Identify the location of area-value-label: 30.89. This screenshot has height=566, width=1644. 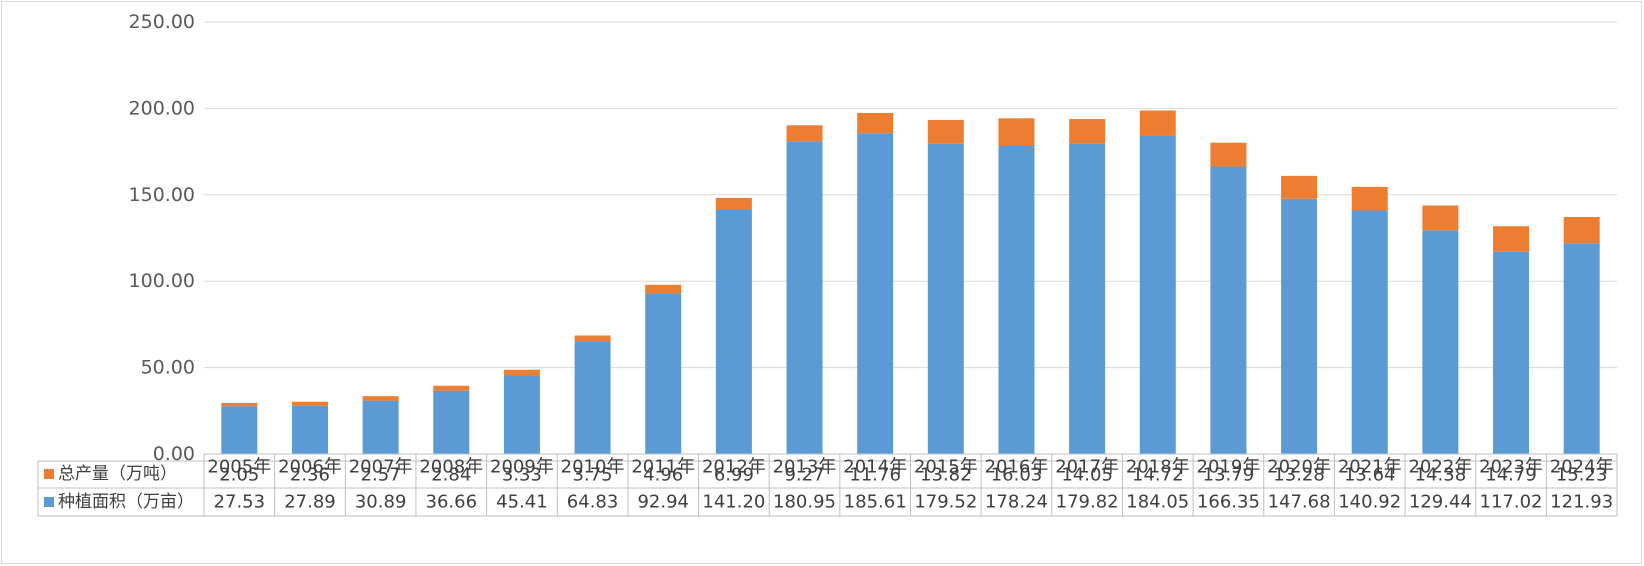
(381, 502).